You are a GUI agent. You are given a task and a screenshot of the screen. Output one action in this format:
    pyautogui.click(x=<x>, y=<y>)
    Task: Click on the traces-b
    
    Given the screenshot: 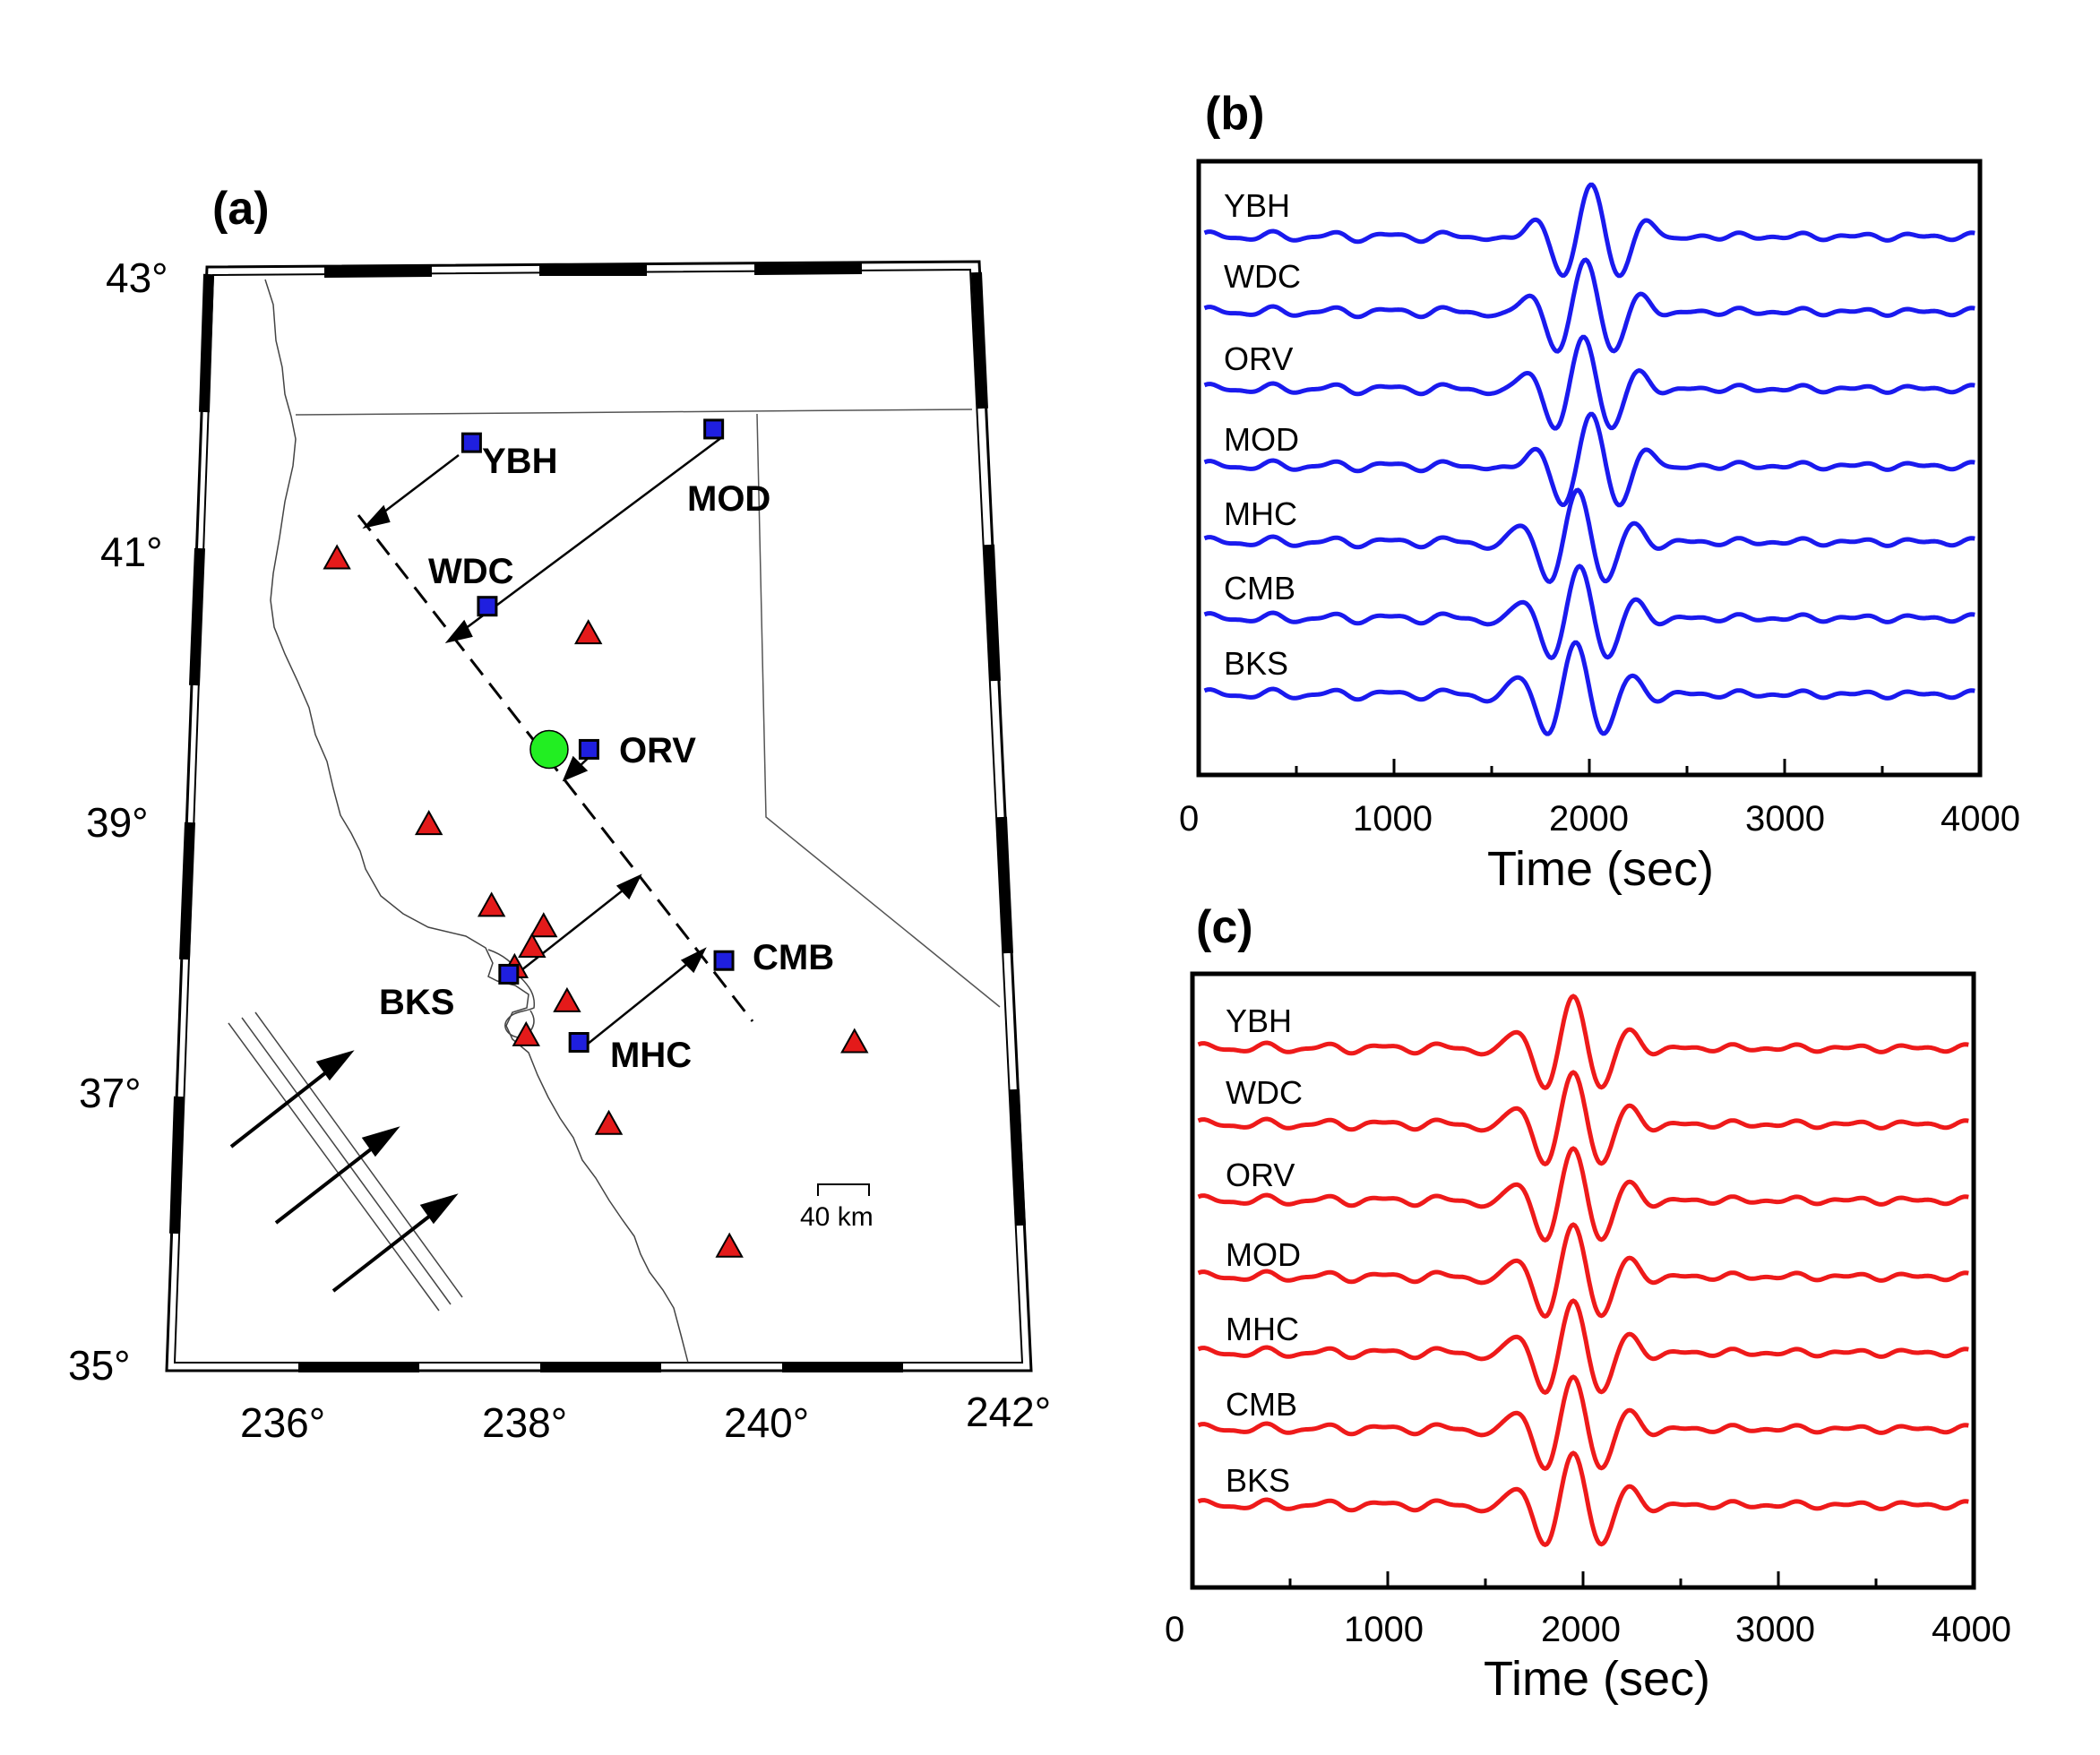 What is the action you would take?
    pyautogui.click(x=1589, y=459)
    